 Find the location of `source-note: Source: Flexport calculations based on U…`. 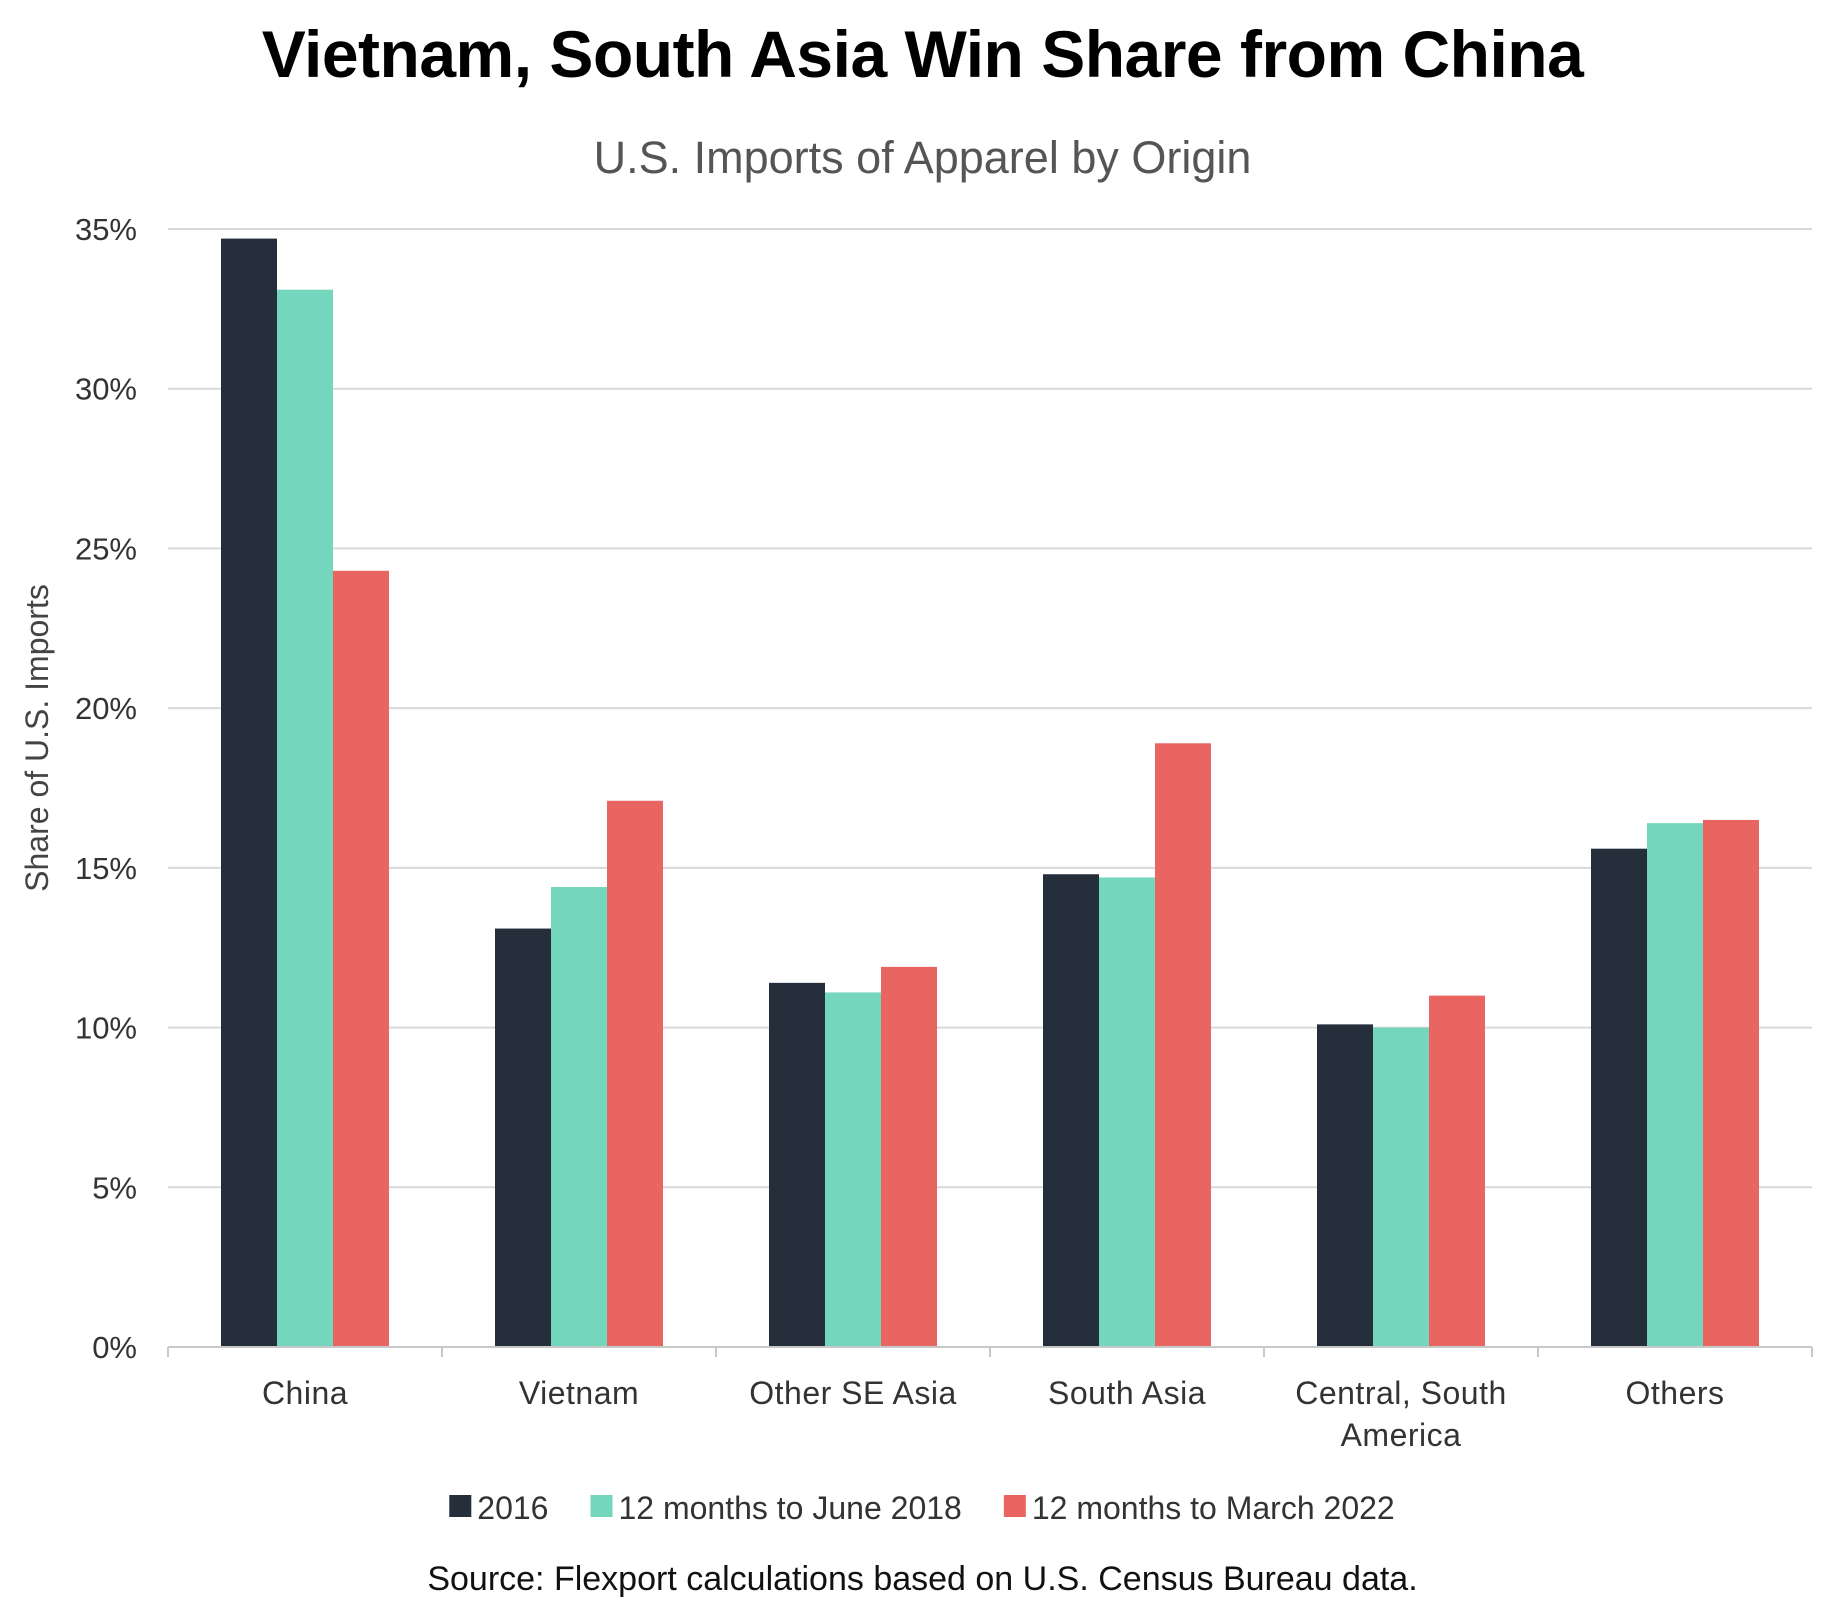

source-note: Source: Flexport calculations based on U… is located at coordinates (922, 1579).